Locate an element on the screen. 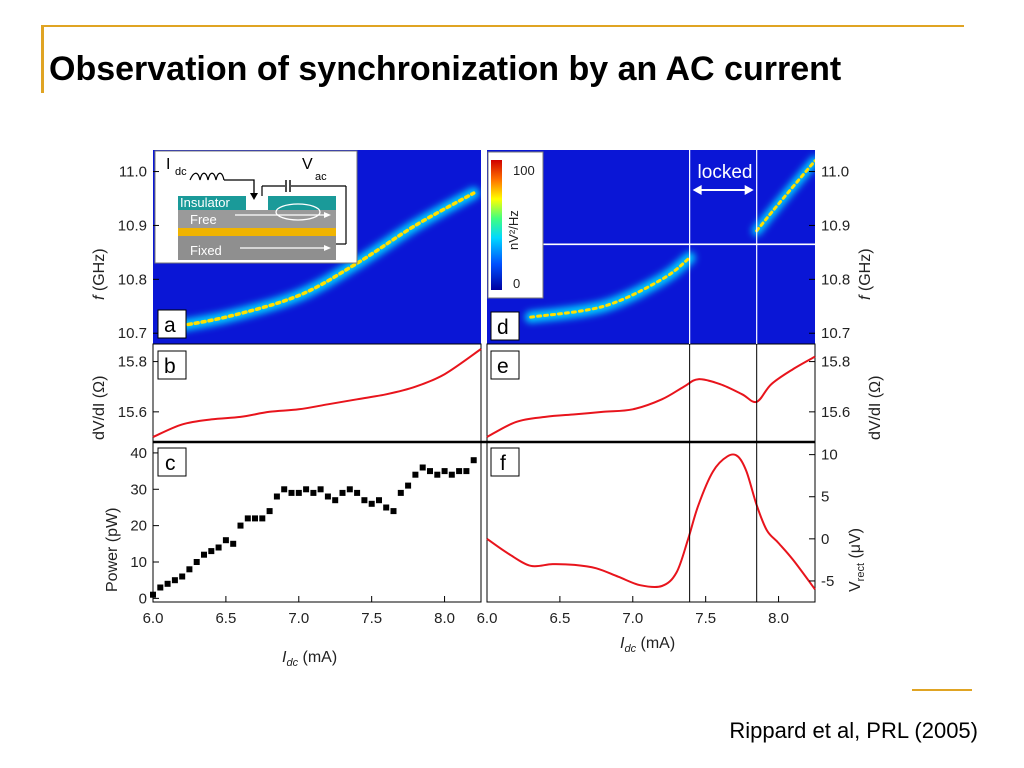 The image size is (1024, 768). y-tick-label: 5 is located at coordinates (825, 497).